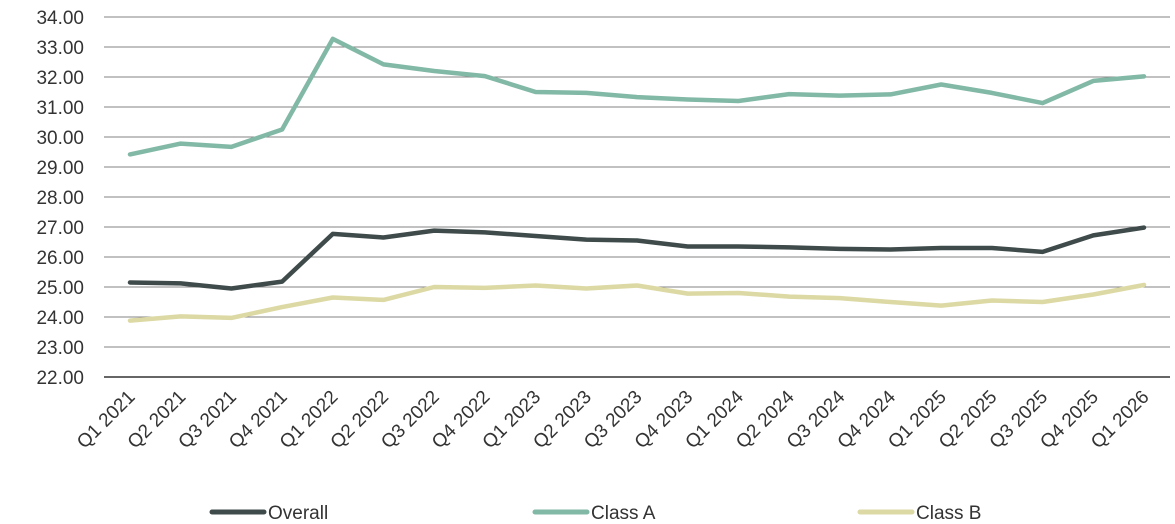 The image size is (1175, 524). I want to click on legend: Overall Class A Class B, so click(595, 513).